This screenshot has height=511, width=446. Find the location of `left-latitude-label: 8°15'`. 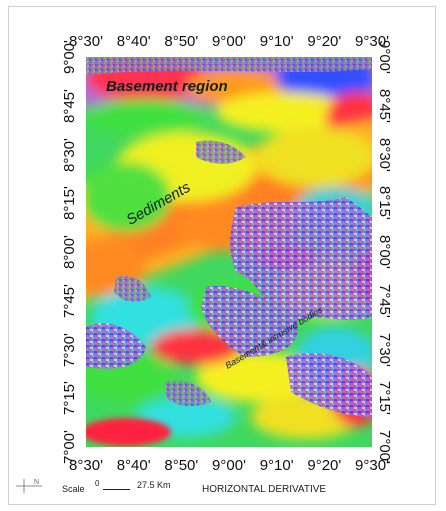

left-latitude-label: 8°15' is located at coordinates (69, 203).